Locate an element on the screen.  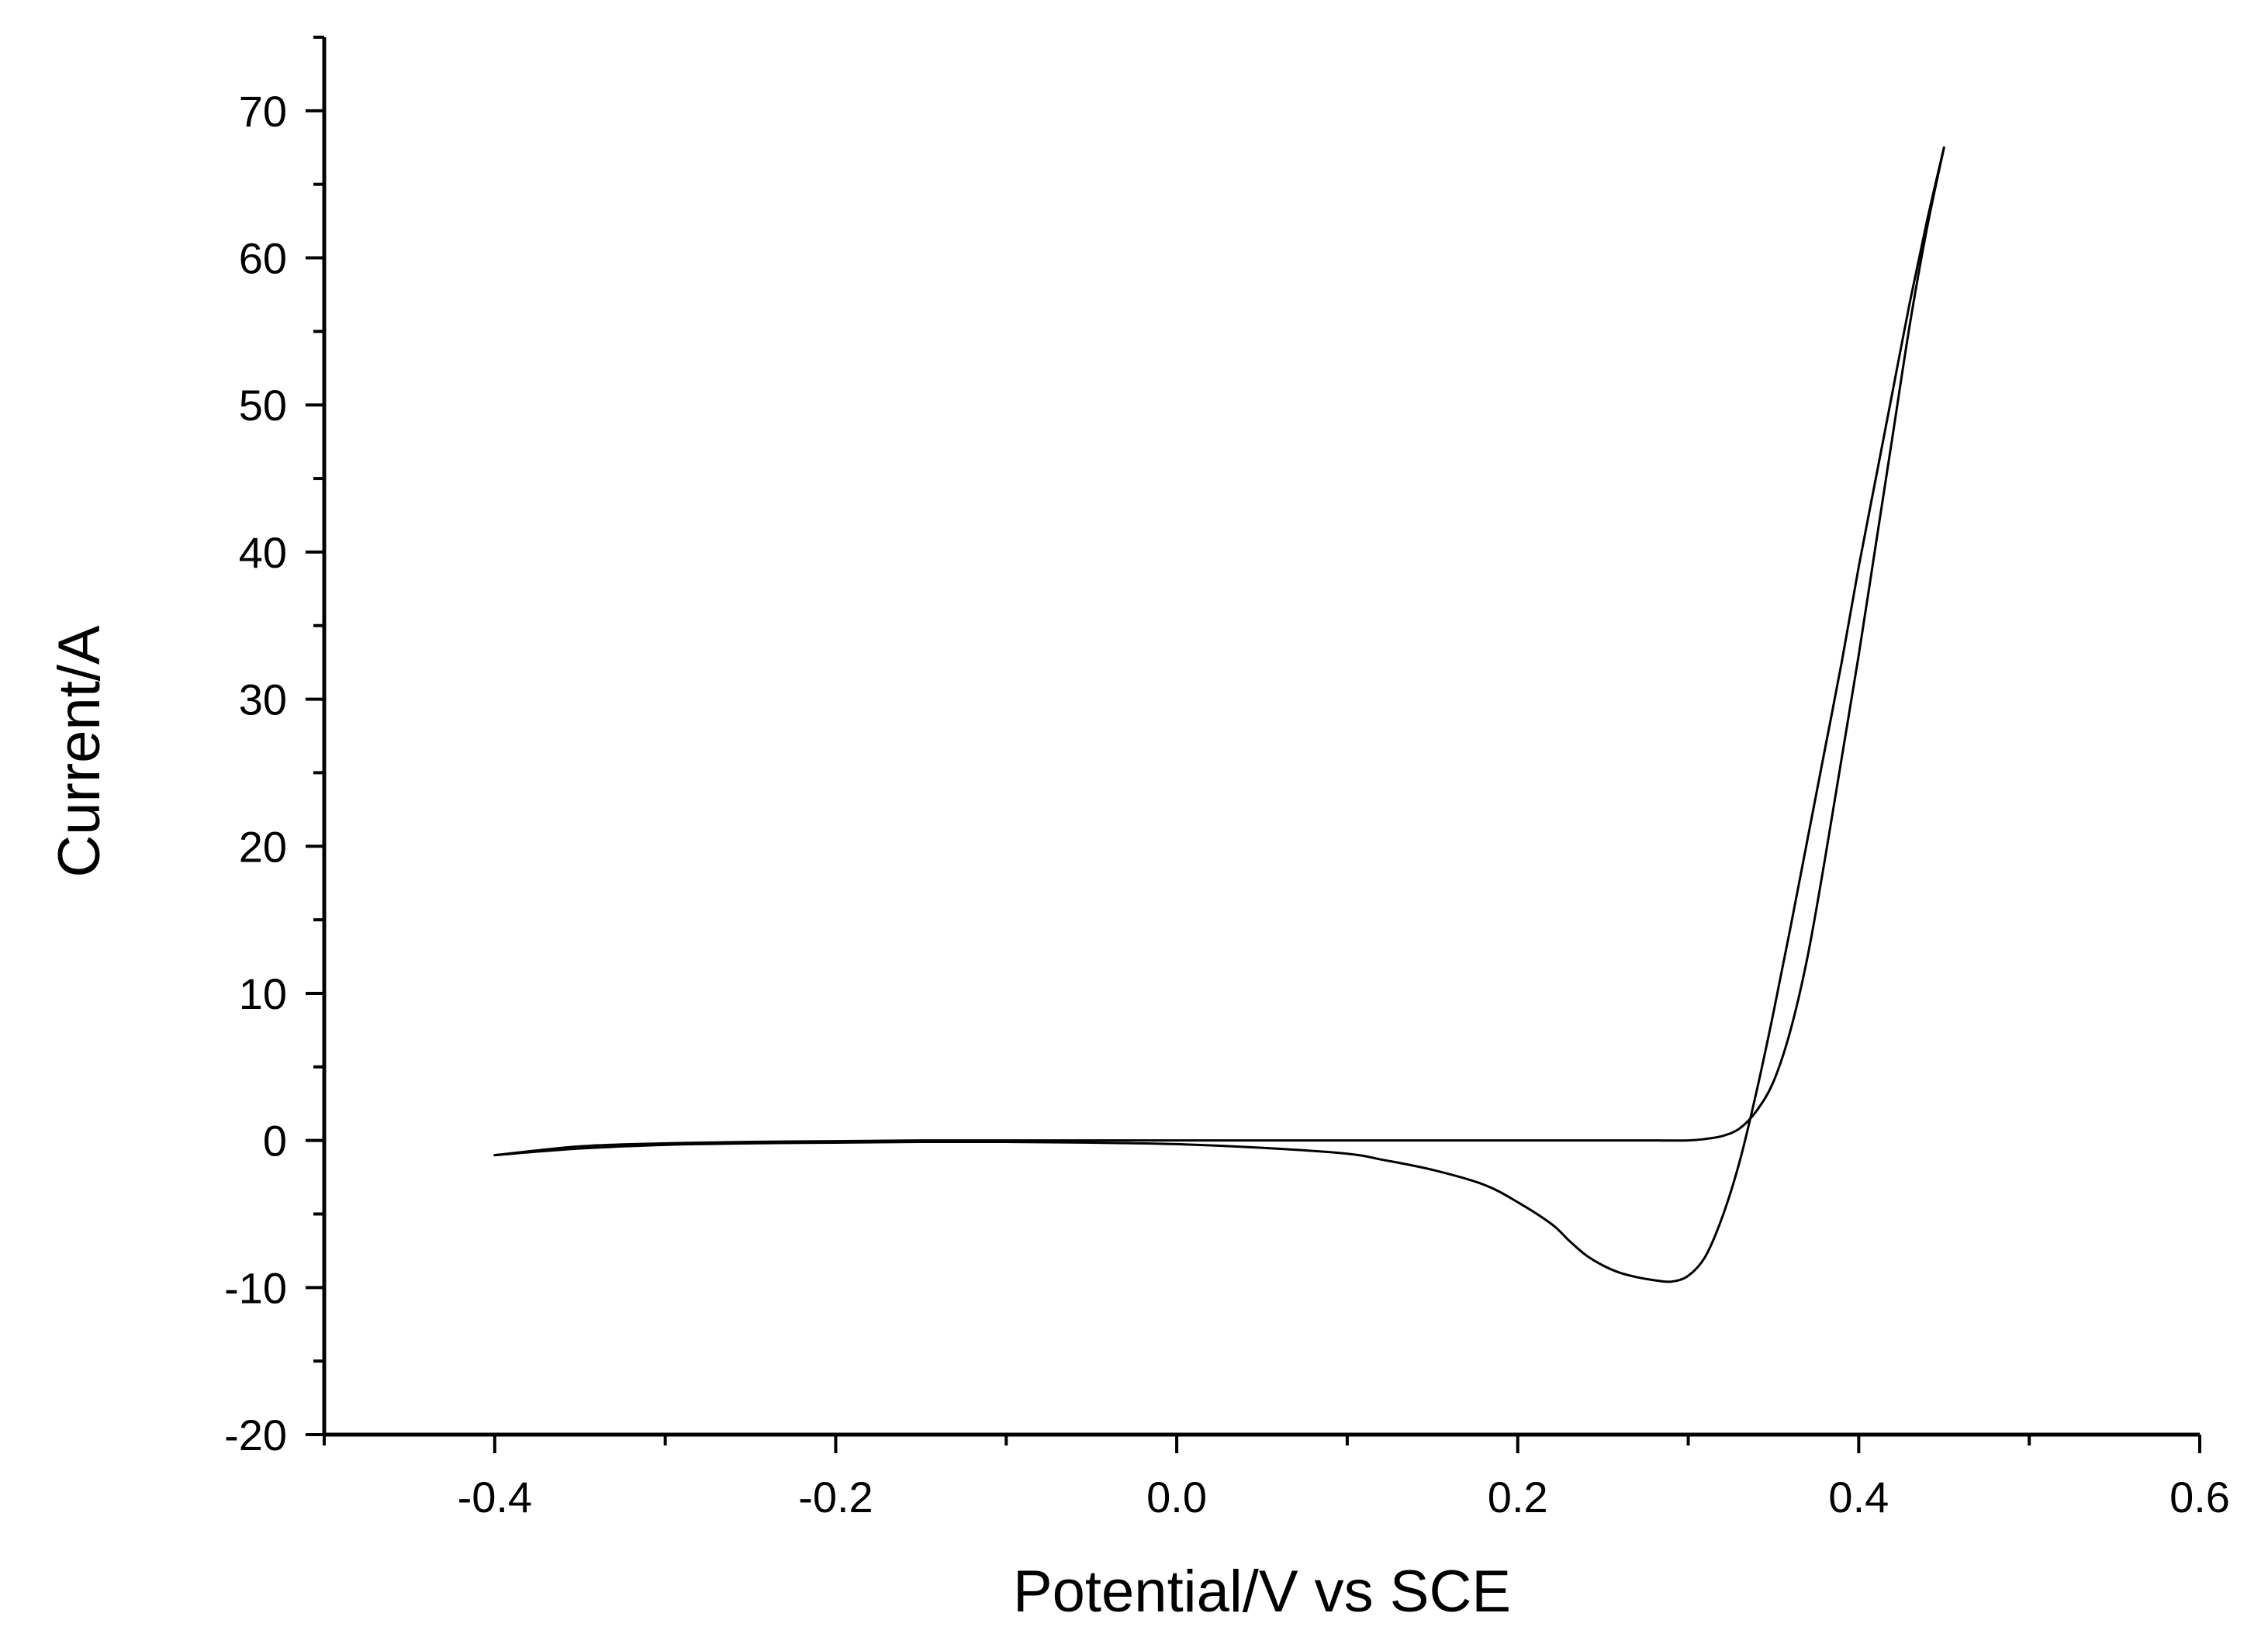
y-tick-label: -20 is located at coordinates (255, 1435).